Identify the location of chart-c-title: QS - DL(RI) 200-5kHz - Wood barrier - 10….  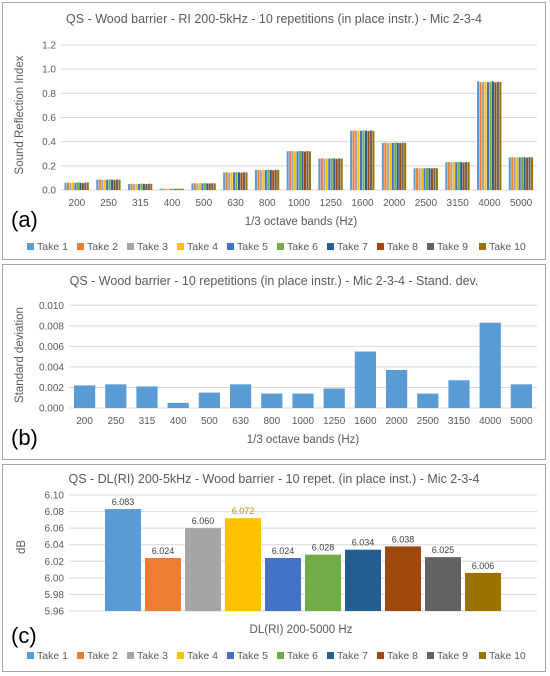
(273, 479).